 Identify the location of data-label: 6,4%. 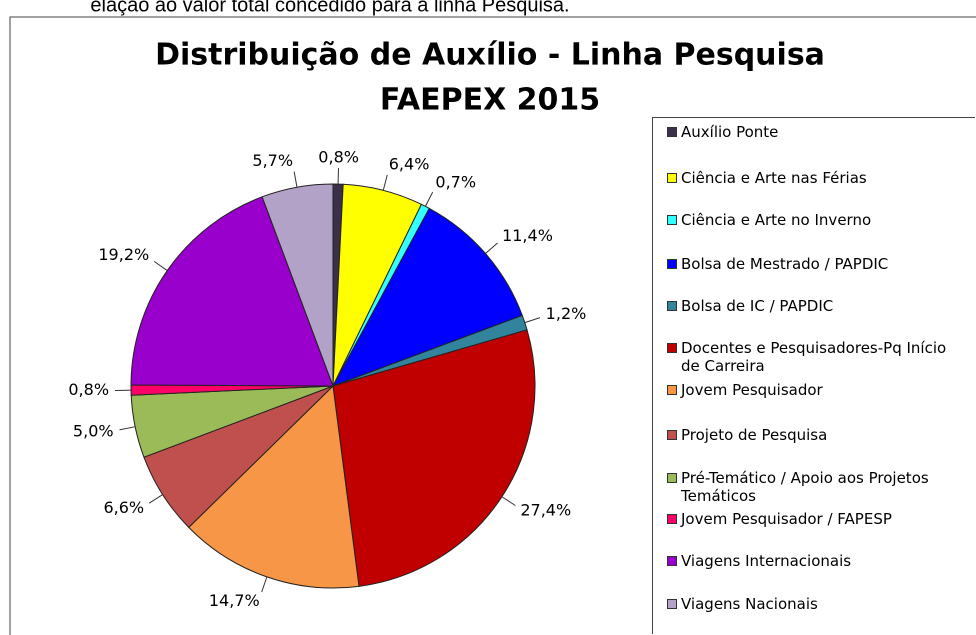
(409, 164).